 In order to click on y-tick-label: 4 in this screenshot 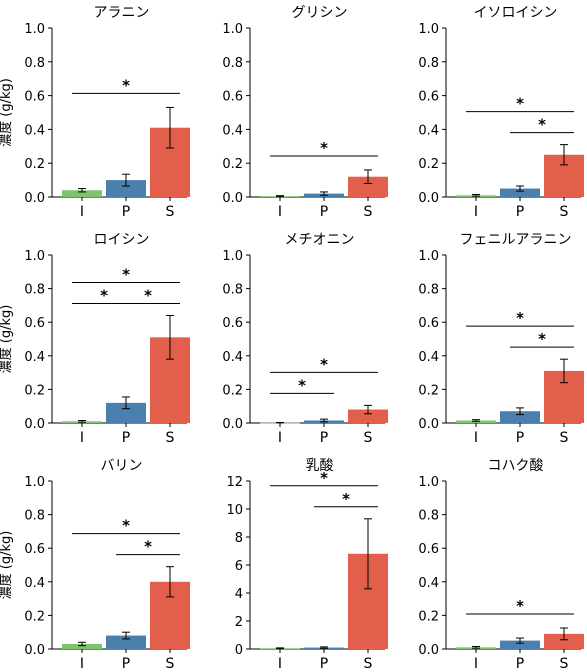, I will do `click(239, 594)`.